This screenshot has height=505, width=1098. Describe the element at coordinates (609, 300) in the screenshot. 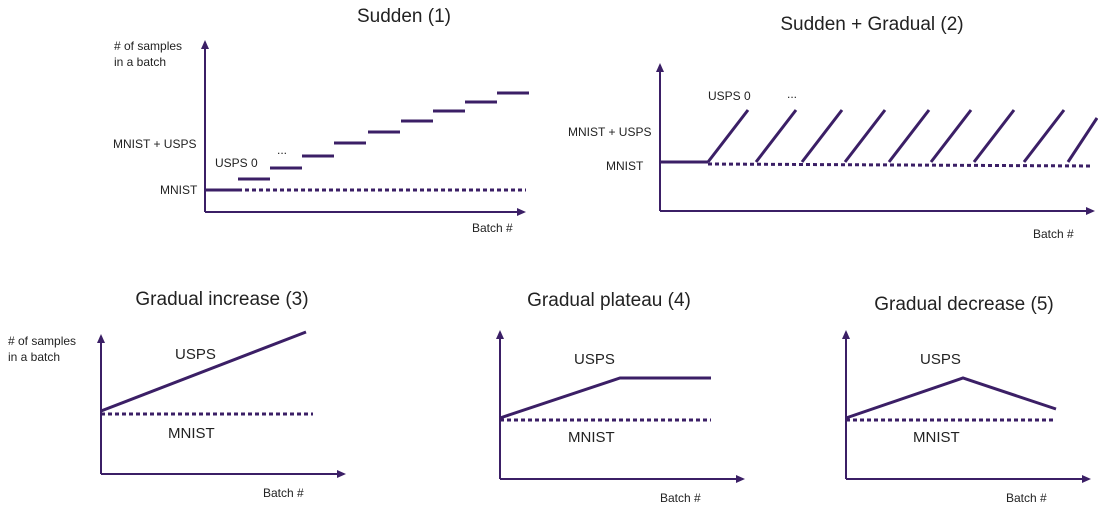

I see `panel-title: Gradual plateau (4)` at that location.